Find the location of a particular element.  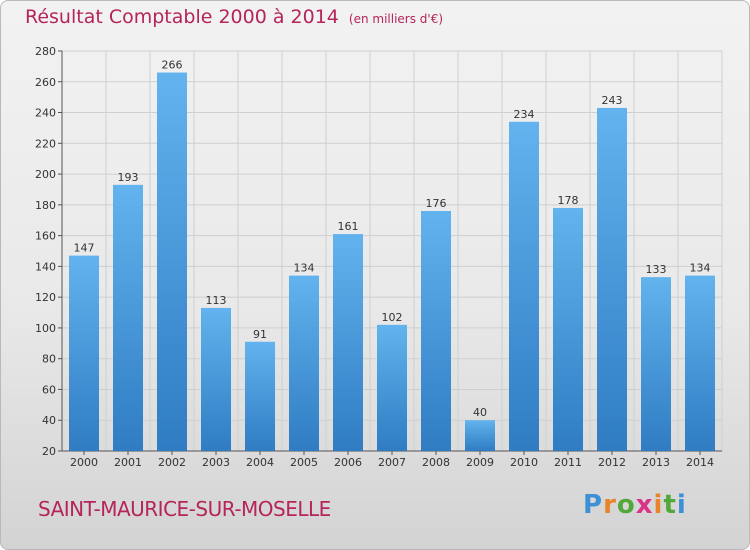

y-tick-label: 160 is located at coordinates (45, 236).